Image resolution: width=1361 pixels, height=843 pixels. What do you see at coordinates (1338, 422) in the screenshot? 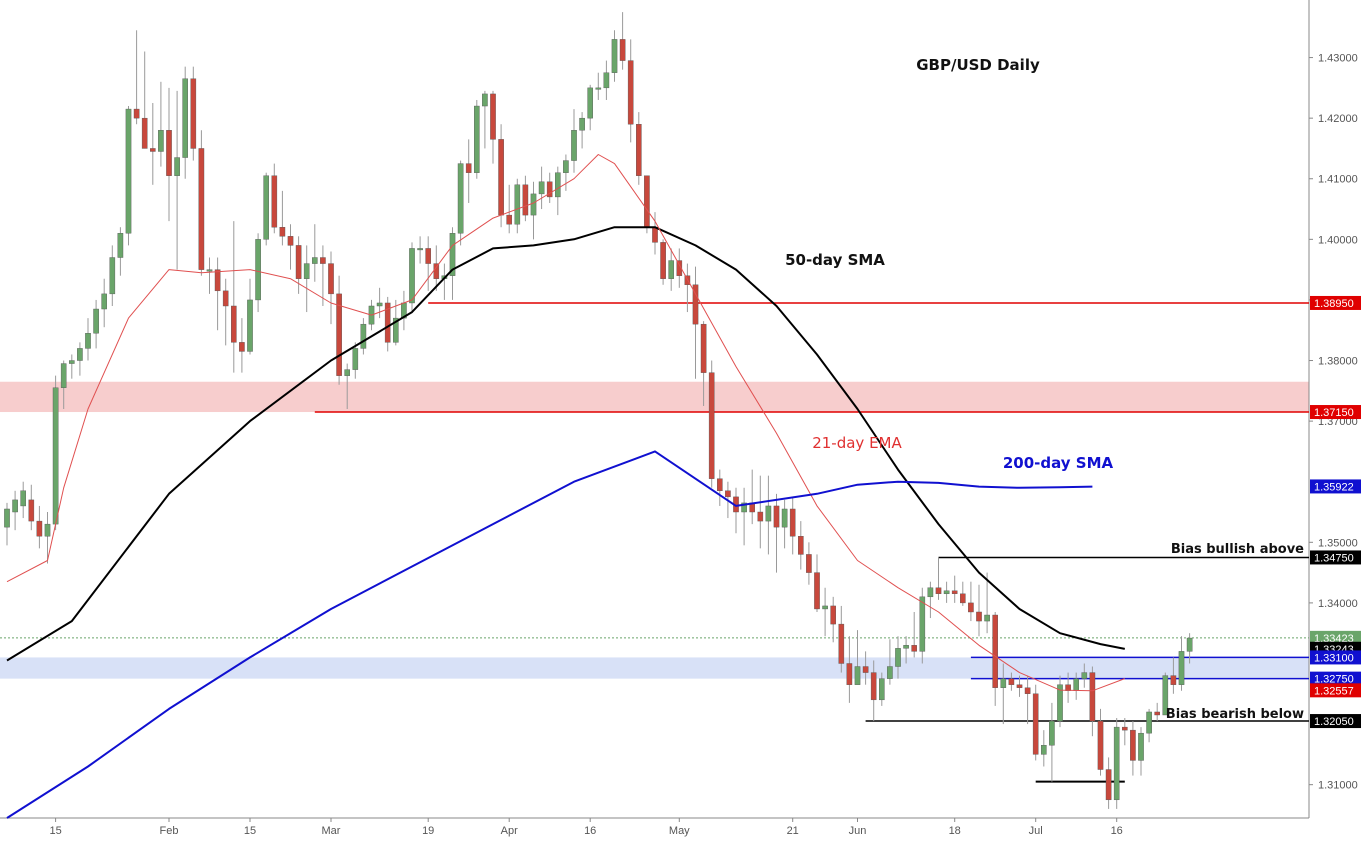
I see `y-tick-label: 1.37000` at bounding box center [1338, 422].